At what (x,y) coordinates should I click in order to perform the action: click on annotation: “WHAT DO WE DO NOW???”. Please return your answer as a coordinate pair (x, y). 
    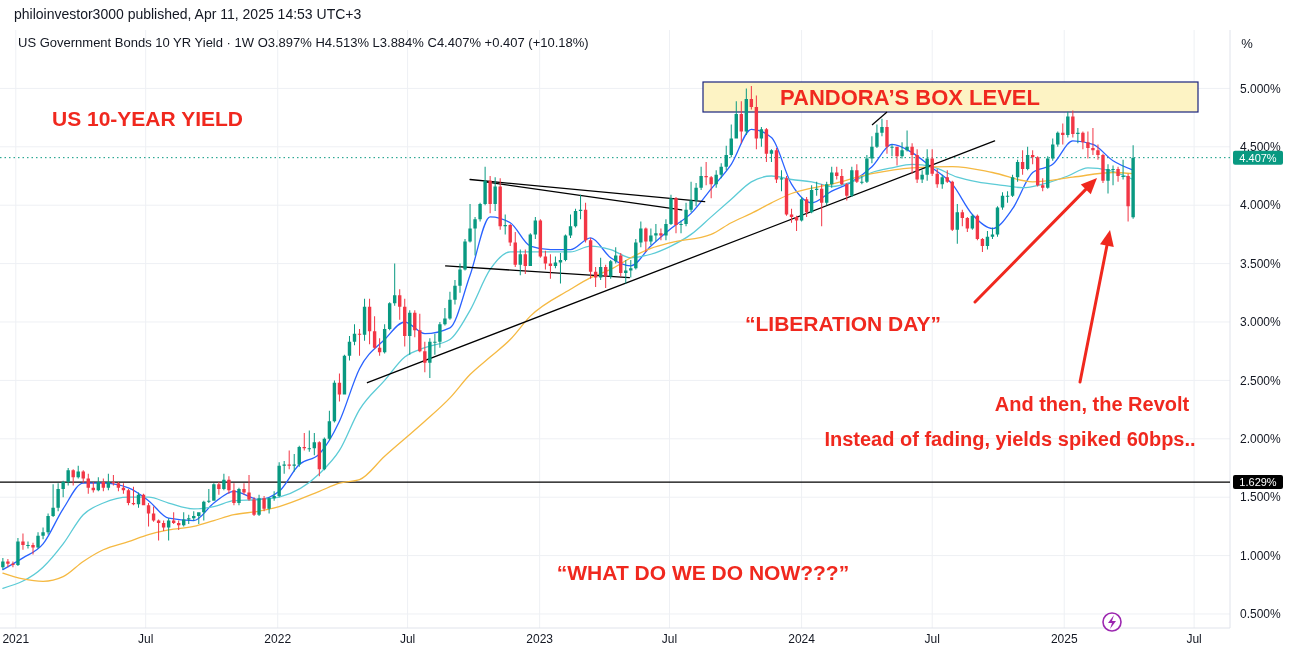
    Looking at the image, I should click on (703, 572).